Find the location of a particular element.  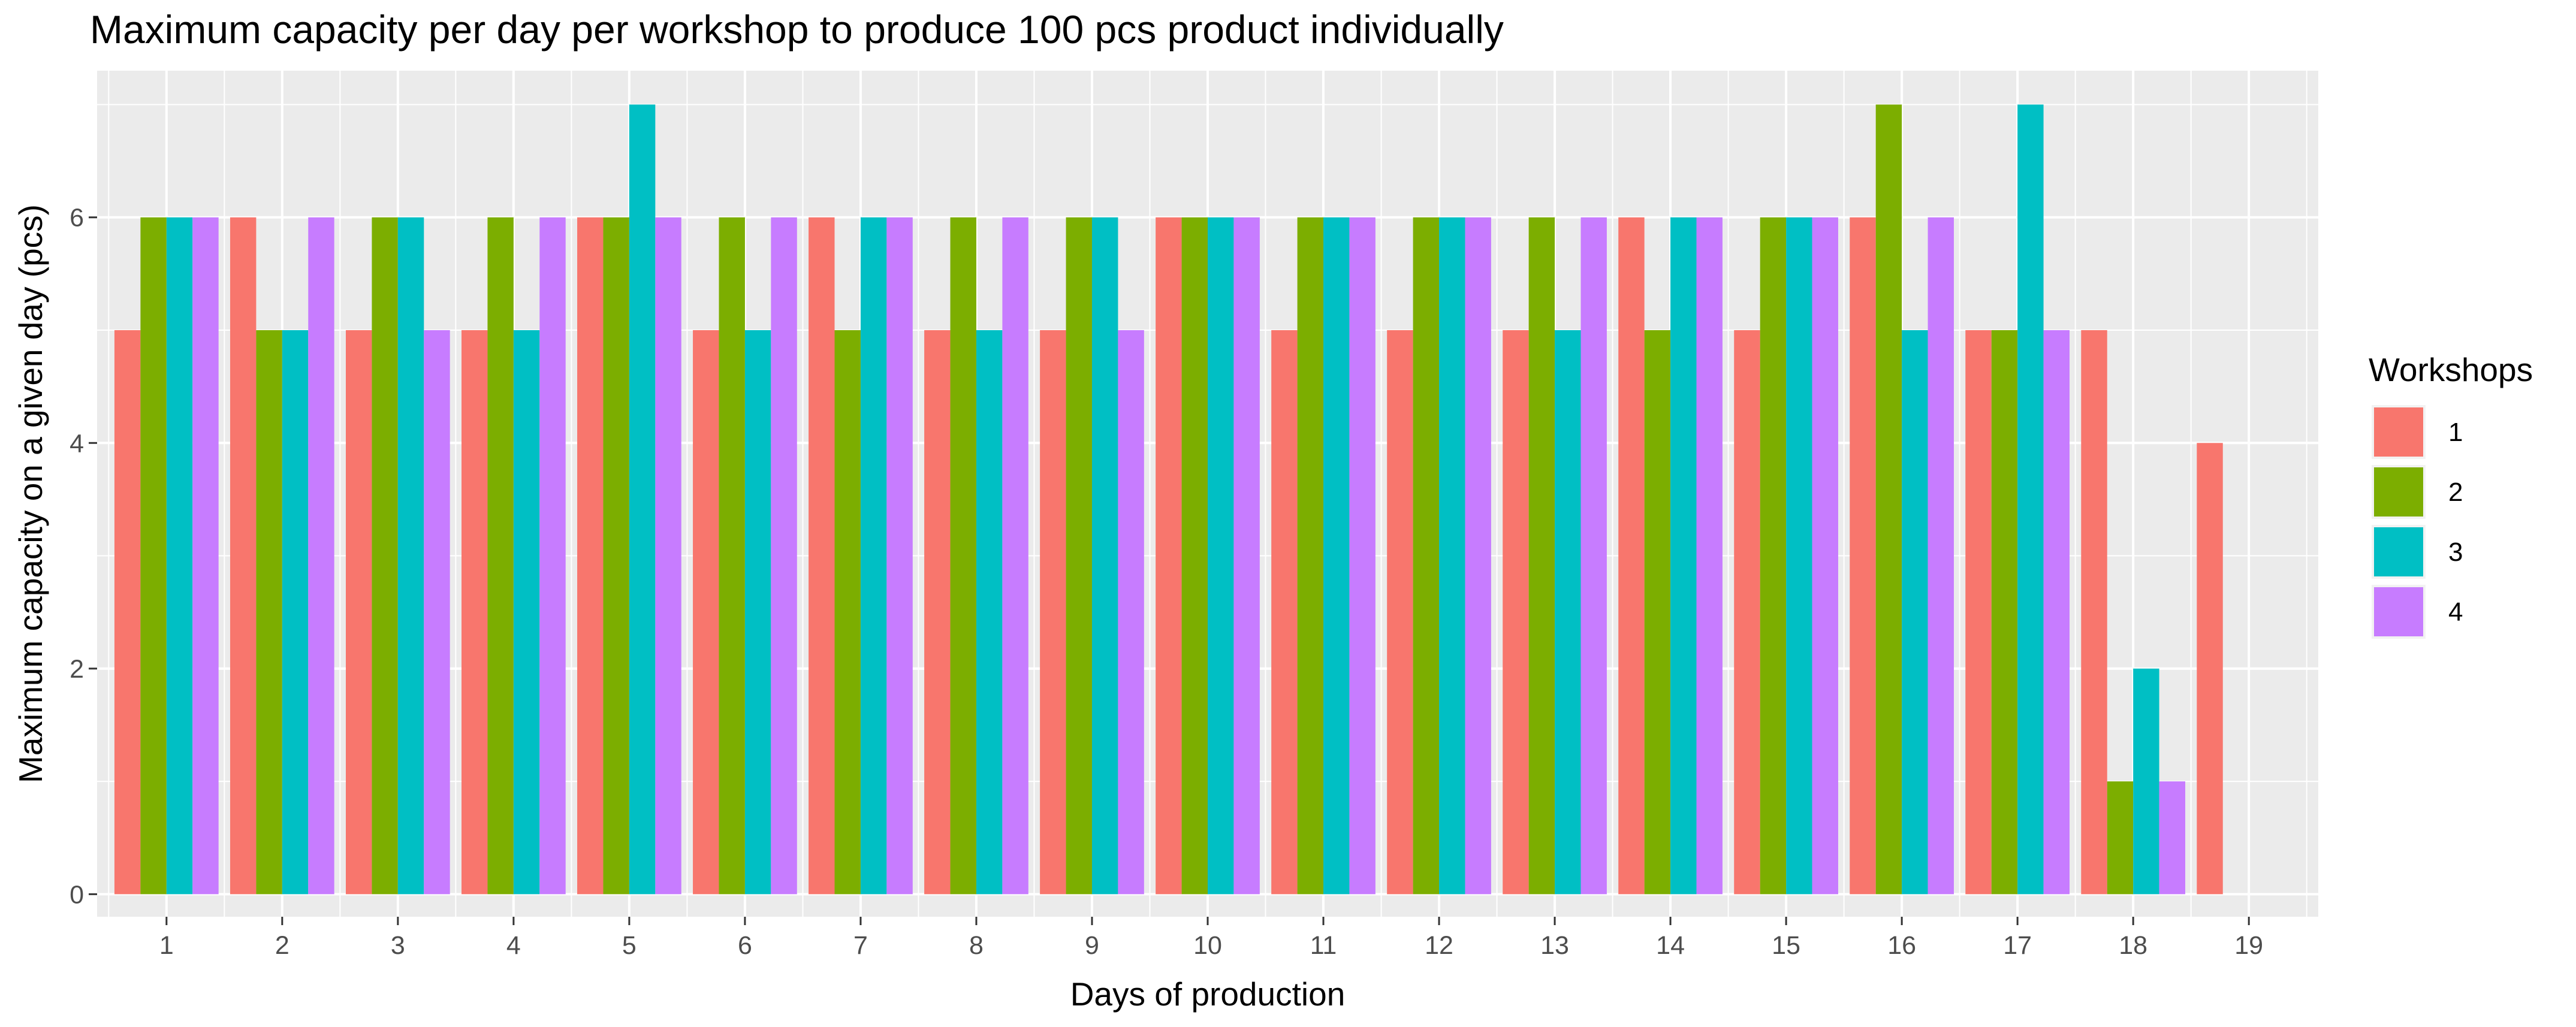

x-tick-label: 18 is located at coordinates (2133, 945).